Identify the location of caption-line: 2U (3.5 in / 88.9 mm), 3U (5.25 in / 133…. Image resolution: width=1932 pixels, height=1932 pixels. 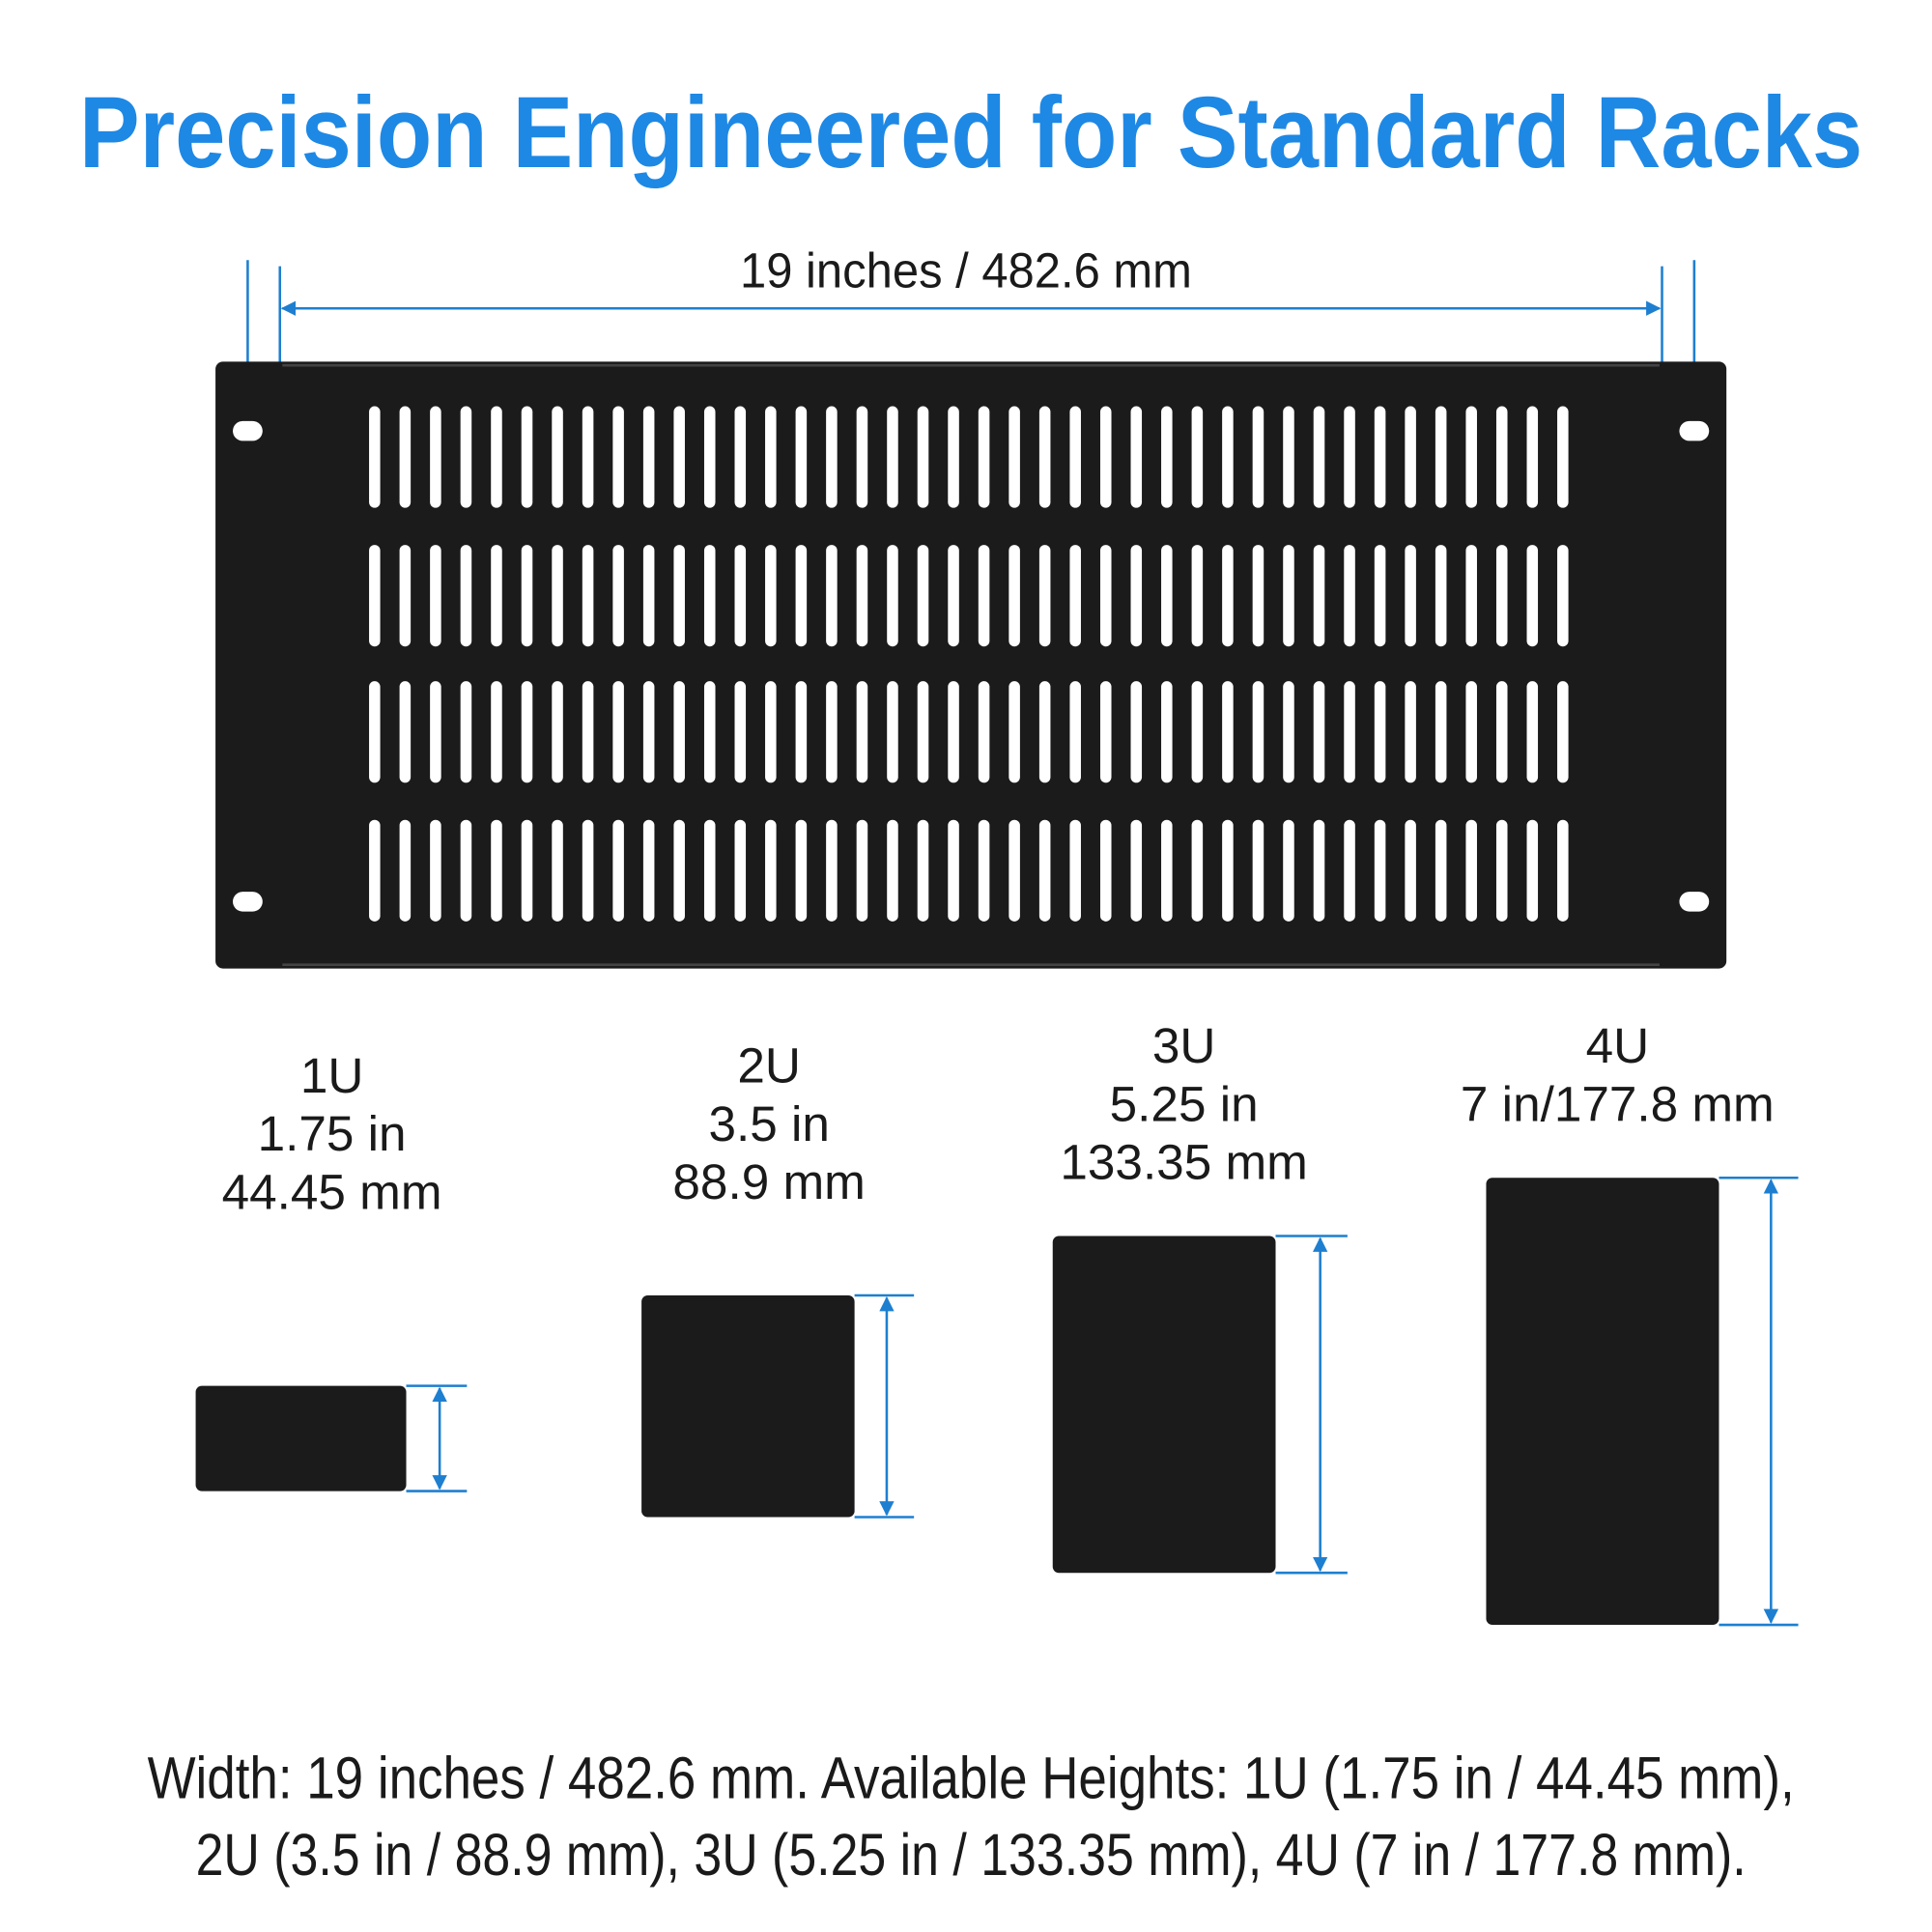
(971, 1855).